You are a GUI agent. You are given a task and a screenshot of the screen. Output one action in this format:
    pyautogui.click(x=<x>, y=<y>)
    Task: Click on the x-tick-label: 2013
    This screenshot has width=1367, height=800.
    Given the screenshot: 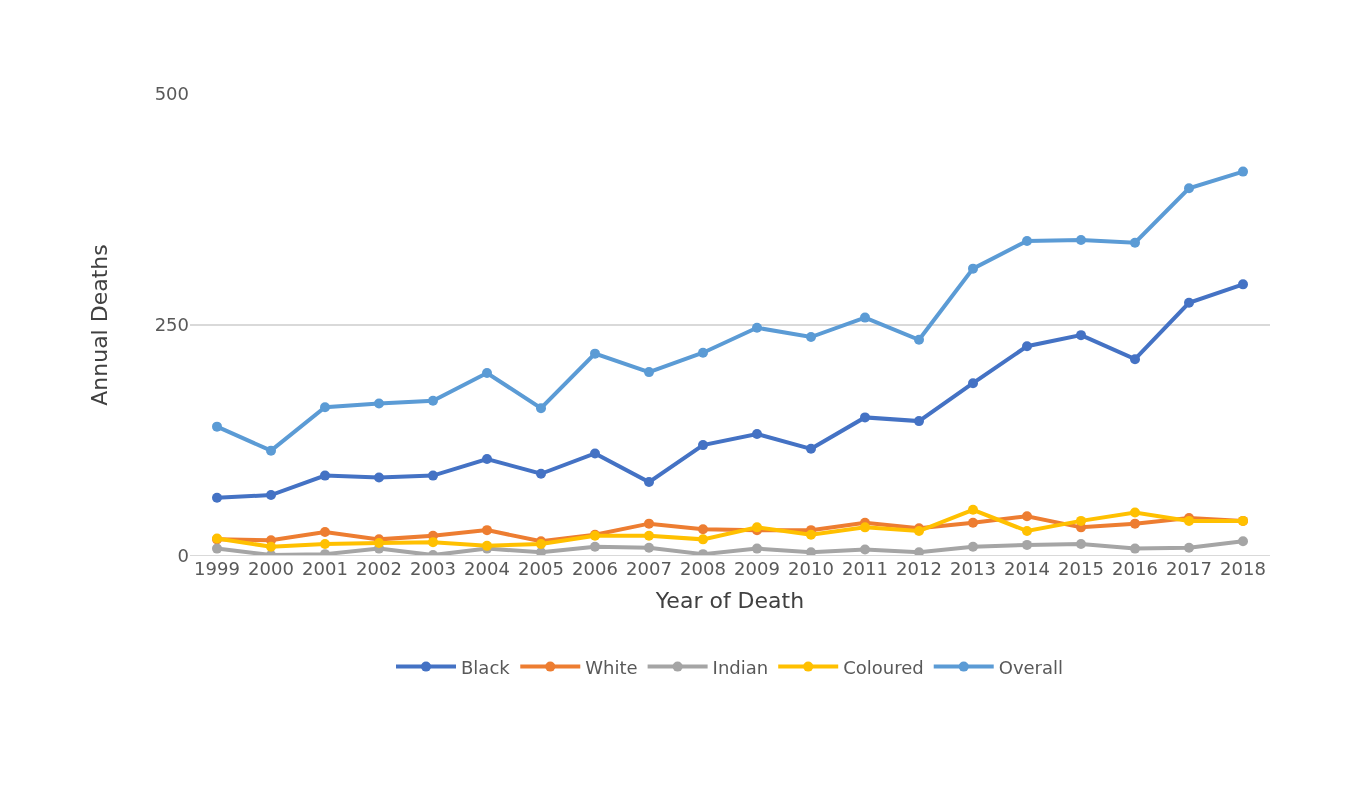 What is the action you would take?
    pyautogui.click(x=973, y=568)
    